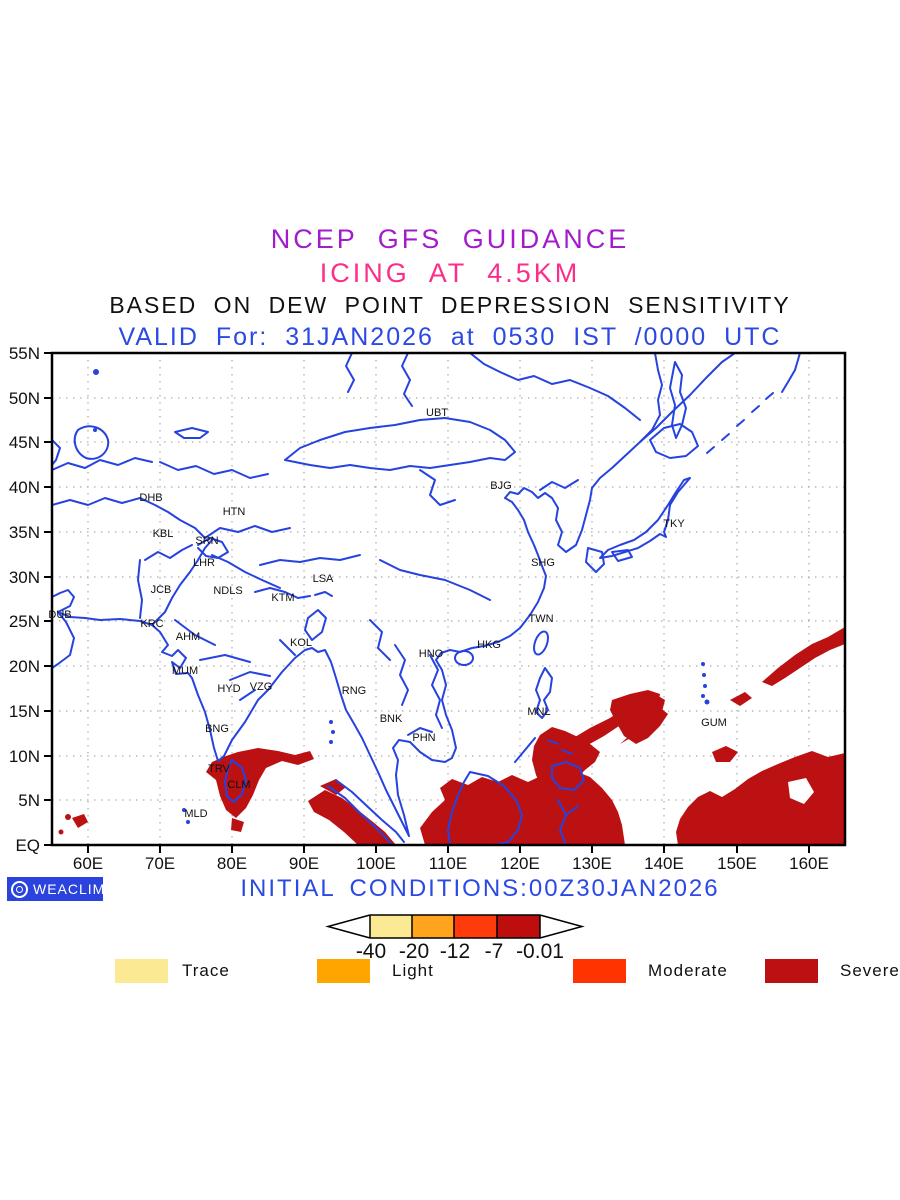 This screenshot has width=900, height=1200. Describe the element at coordinates (791, 971) in the screenshot. I see `legend-swatch-severe` at that location.